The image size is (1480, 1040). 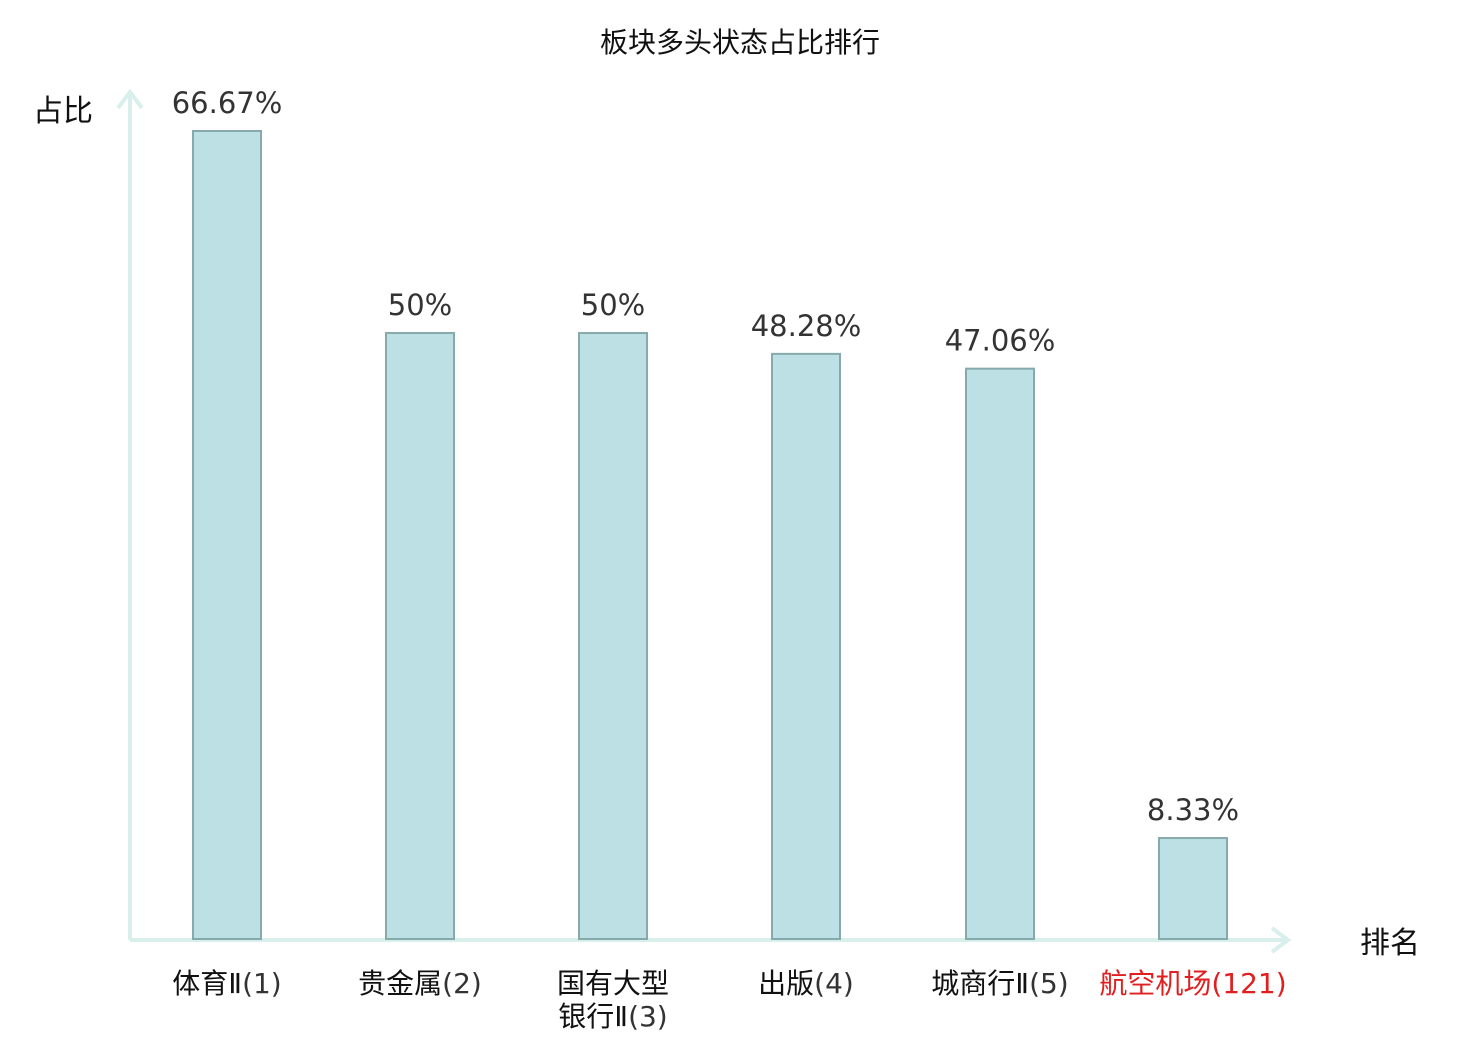 What do you see at coordinates (1155, 983) in the screenshot?
I see `tick-name: 航空机场` at bounding box center [1155, 983].